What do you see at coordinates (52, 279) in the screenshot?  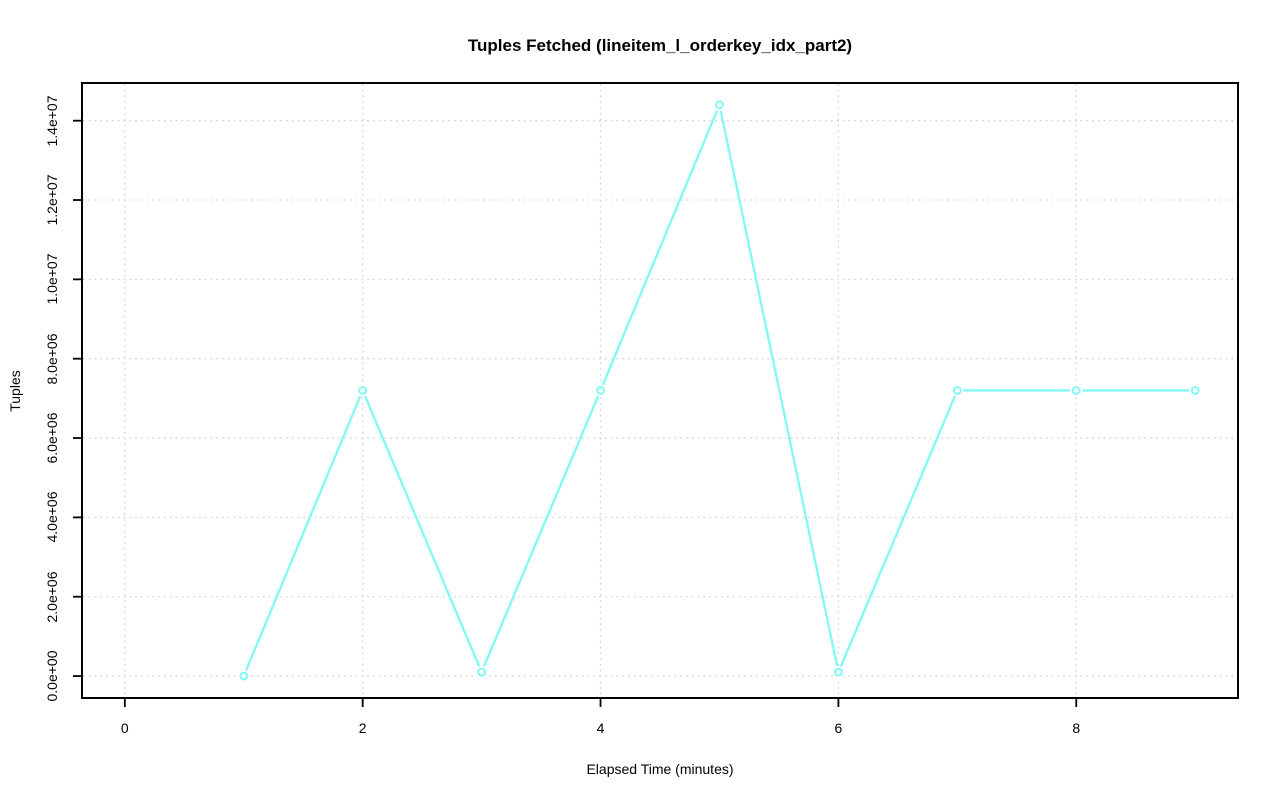 I see `y-tick-label: 1.0e+07` at bounding box center [52, 279].